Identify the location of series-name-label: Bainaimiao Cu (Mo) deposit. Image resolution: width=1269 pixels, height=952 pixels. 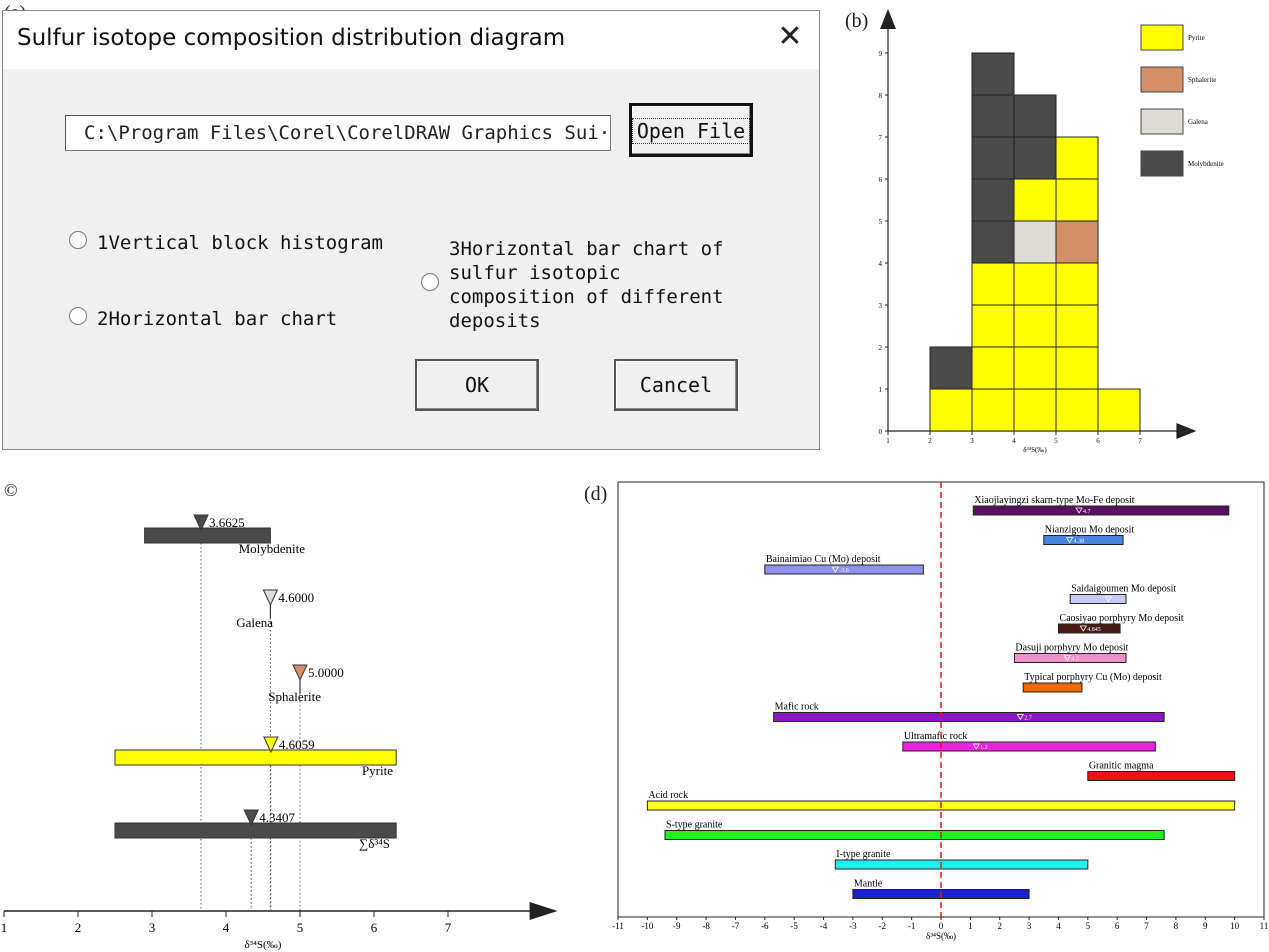
(823, 559).